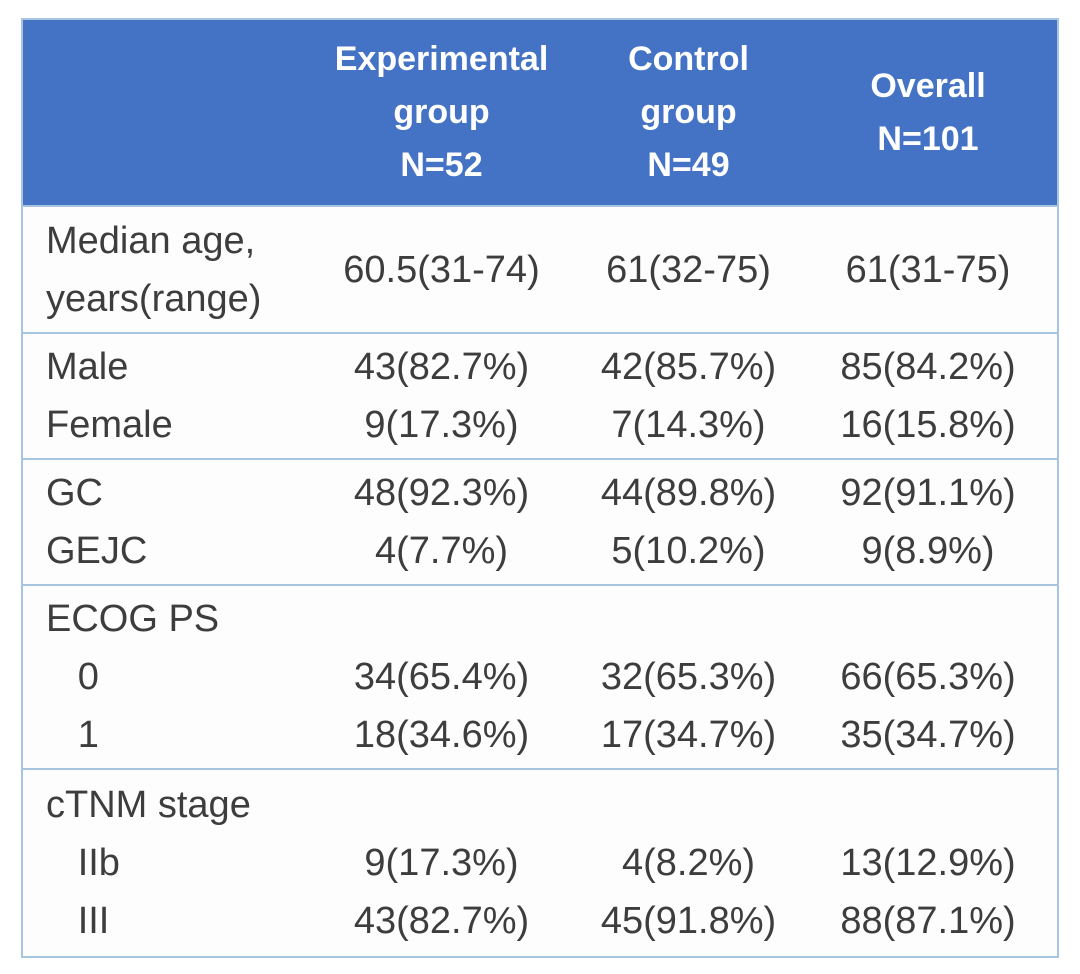 This screenshot has width=1080, height=974. What do you see at coordinates (441, 269) in the screenshot?
I see `value-median-age-experimental: 60.5(31-74)` at bounding box center [441, 269].